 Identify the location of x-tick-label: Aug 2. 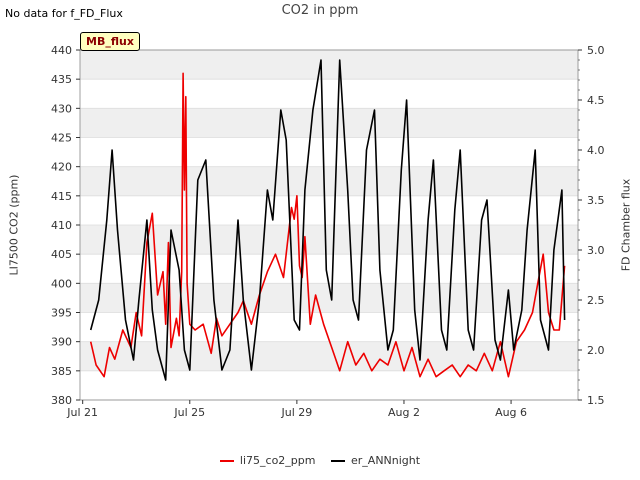
(404, 412).